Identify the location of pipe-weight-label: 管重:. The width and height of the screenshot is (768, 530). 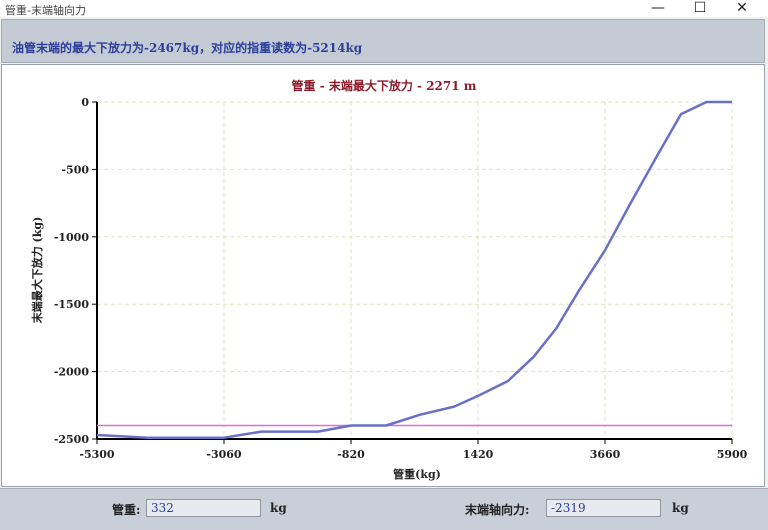
(126, 510).